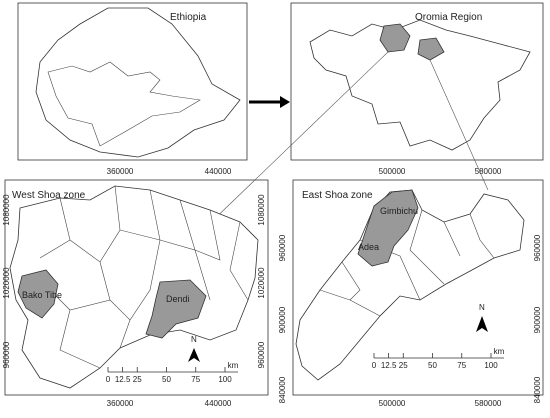 The height and width of the screenshot is (418, 550). I want to click on district-label: Adea, so click(368, 247).